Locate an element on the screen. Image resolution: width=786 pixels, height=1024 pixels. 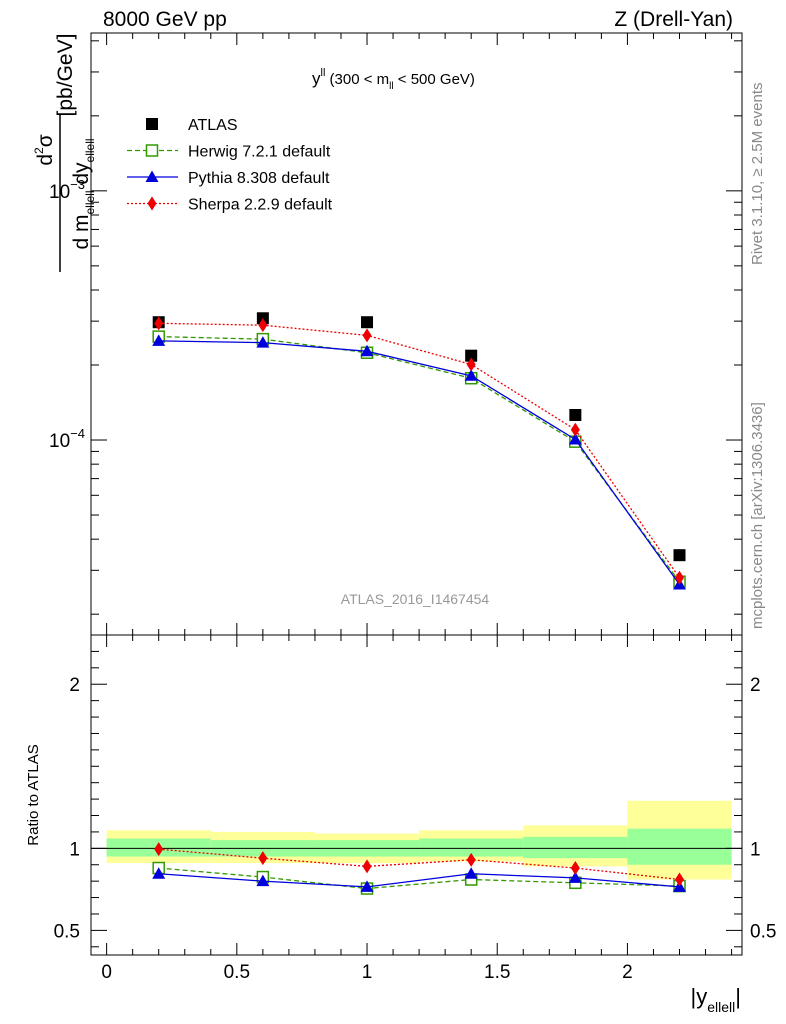
x-tick-label: 1.5 is located at coordinates (497, 972).